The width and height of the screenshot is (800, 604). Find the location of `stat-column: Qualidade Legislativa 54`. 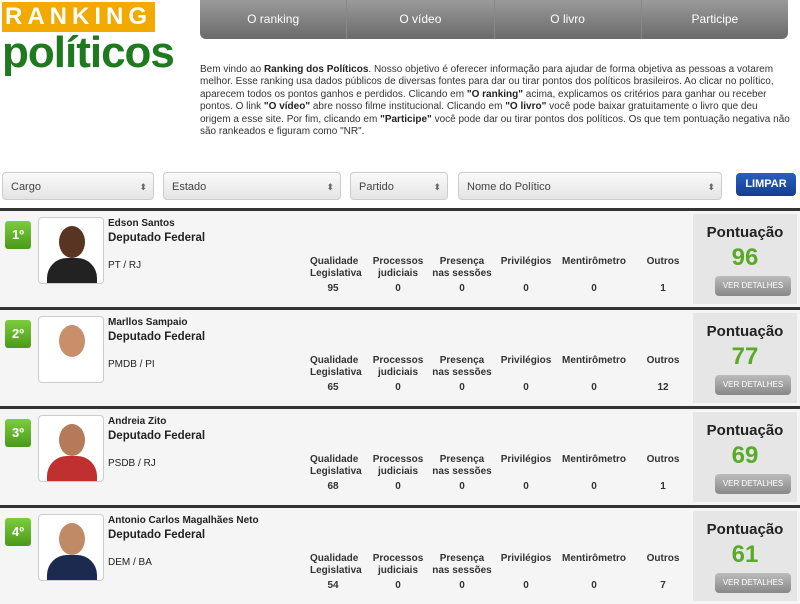

stat-column: Qualidade Legislativa 54 is located at coordinates (336, 572).